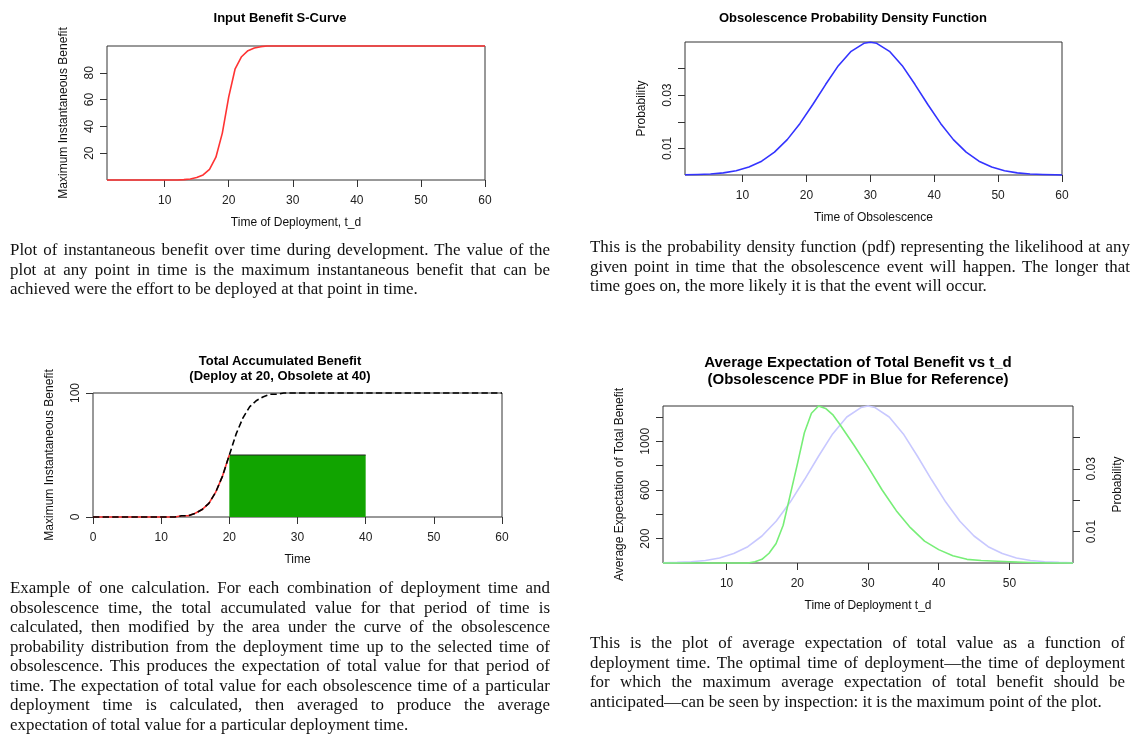 This screenshot has width=1131, height=735. I want to click on chart-subtitle: (Obsolescence PDF in Blue for Reference), so click(858, 378).